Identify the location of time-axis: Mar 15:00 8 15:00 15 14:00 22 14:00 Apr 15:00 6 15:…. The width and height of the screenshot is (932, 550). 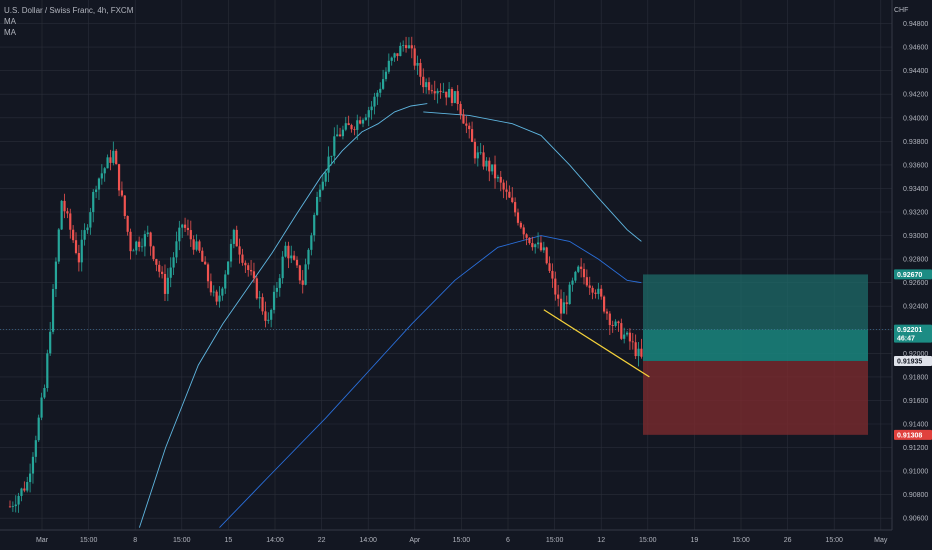
(446, 536).